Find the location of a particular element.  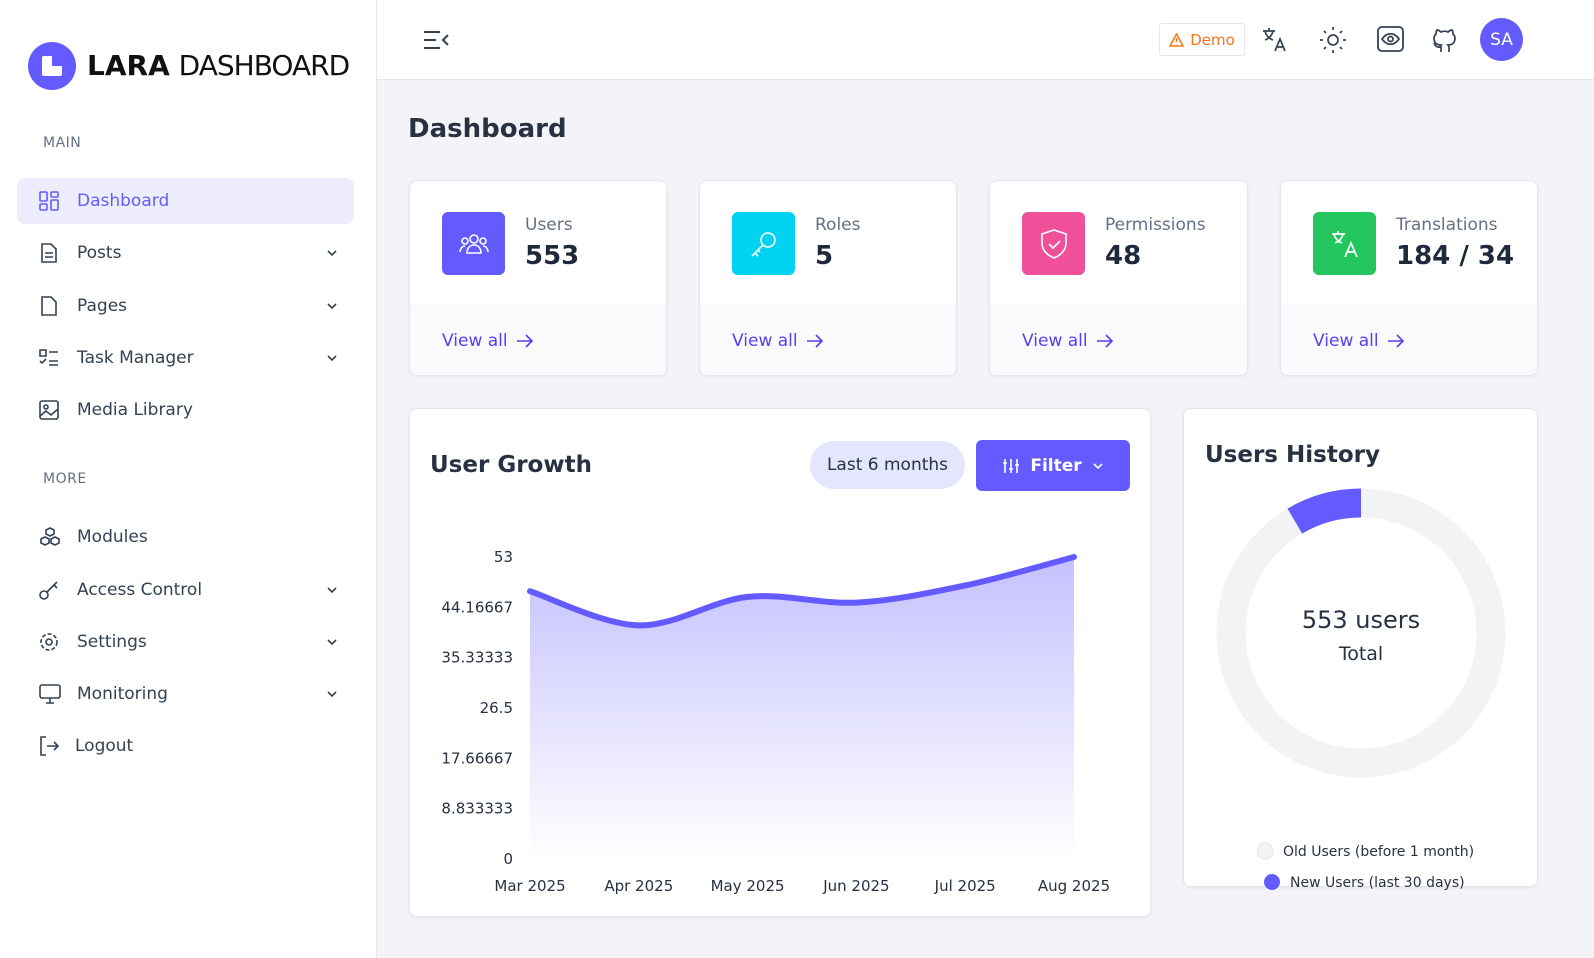

chart-title: User Growth is located at coordinates (511, 465).